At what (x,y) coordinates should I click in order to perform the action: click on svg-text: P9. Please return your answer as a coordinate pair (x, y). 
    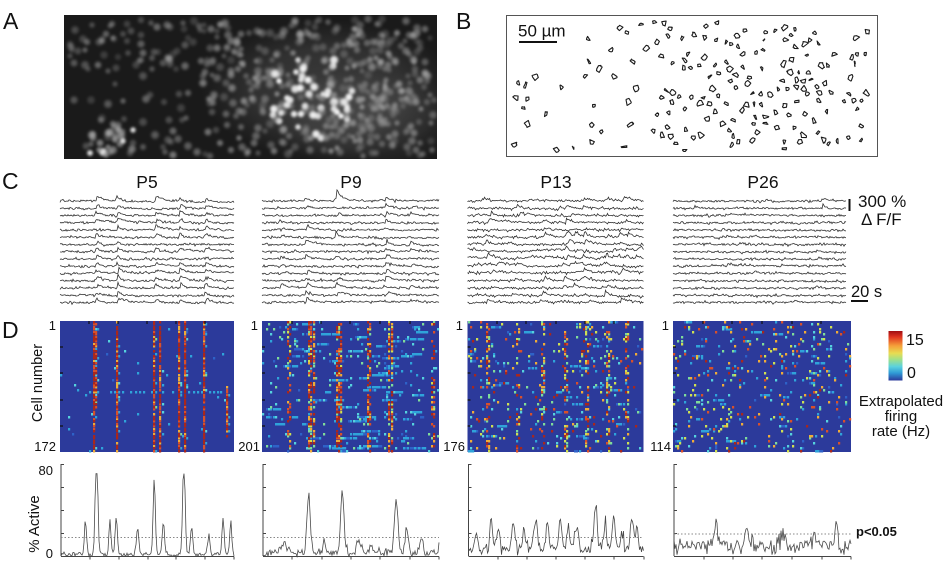
    Looking at the image, I should click on (350, 182).